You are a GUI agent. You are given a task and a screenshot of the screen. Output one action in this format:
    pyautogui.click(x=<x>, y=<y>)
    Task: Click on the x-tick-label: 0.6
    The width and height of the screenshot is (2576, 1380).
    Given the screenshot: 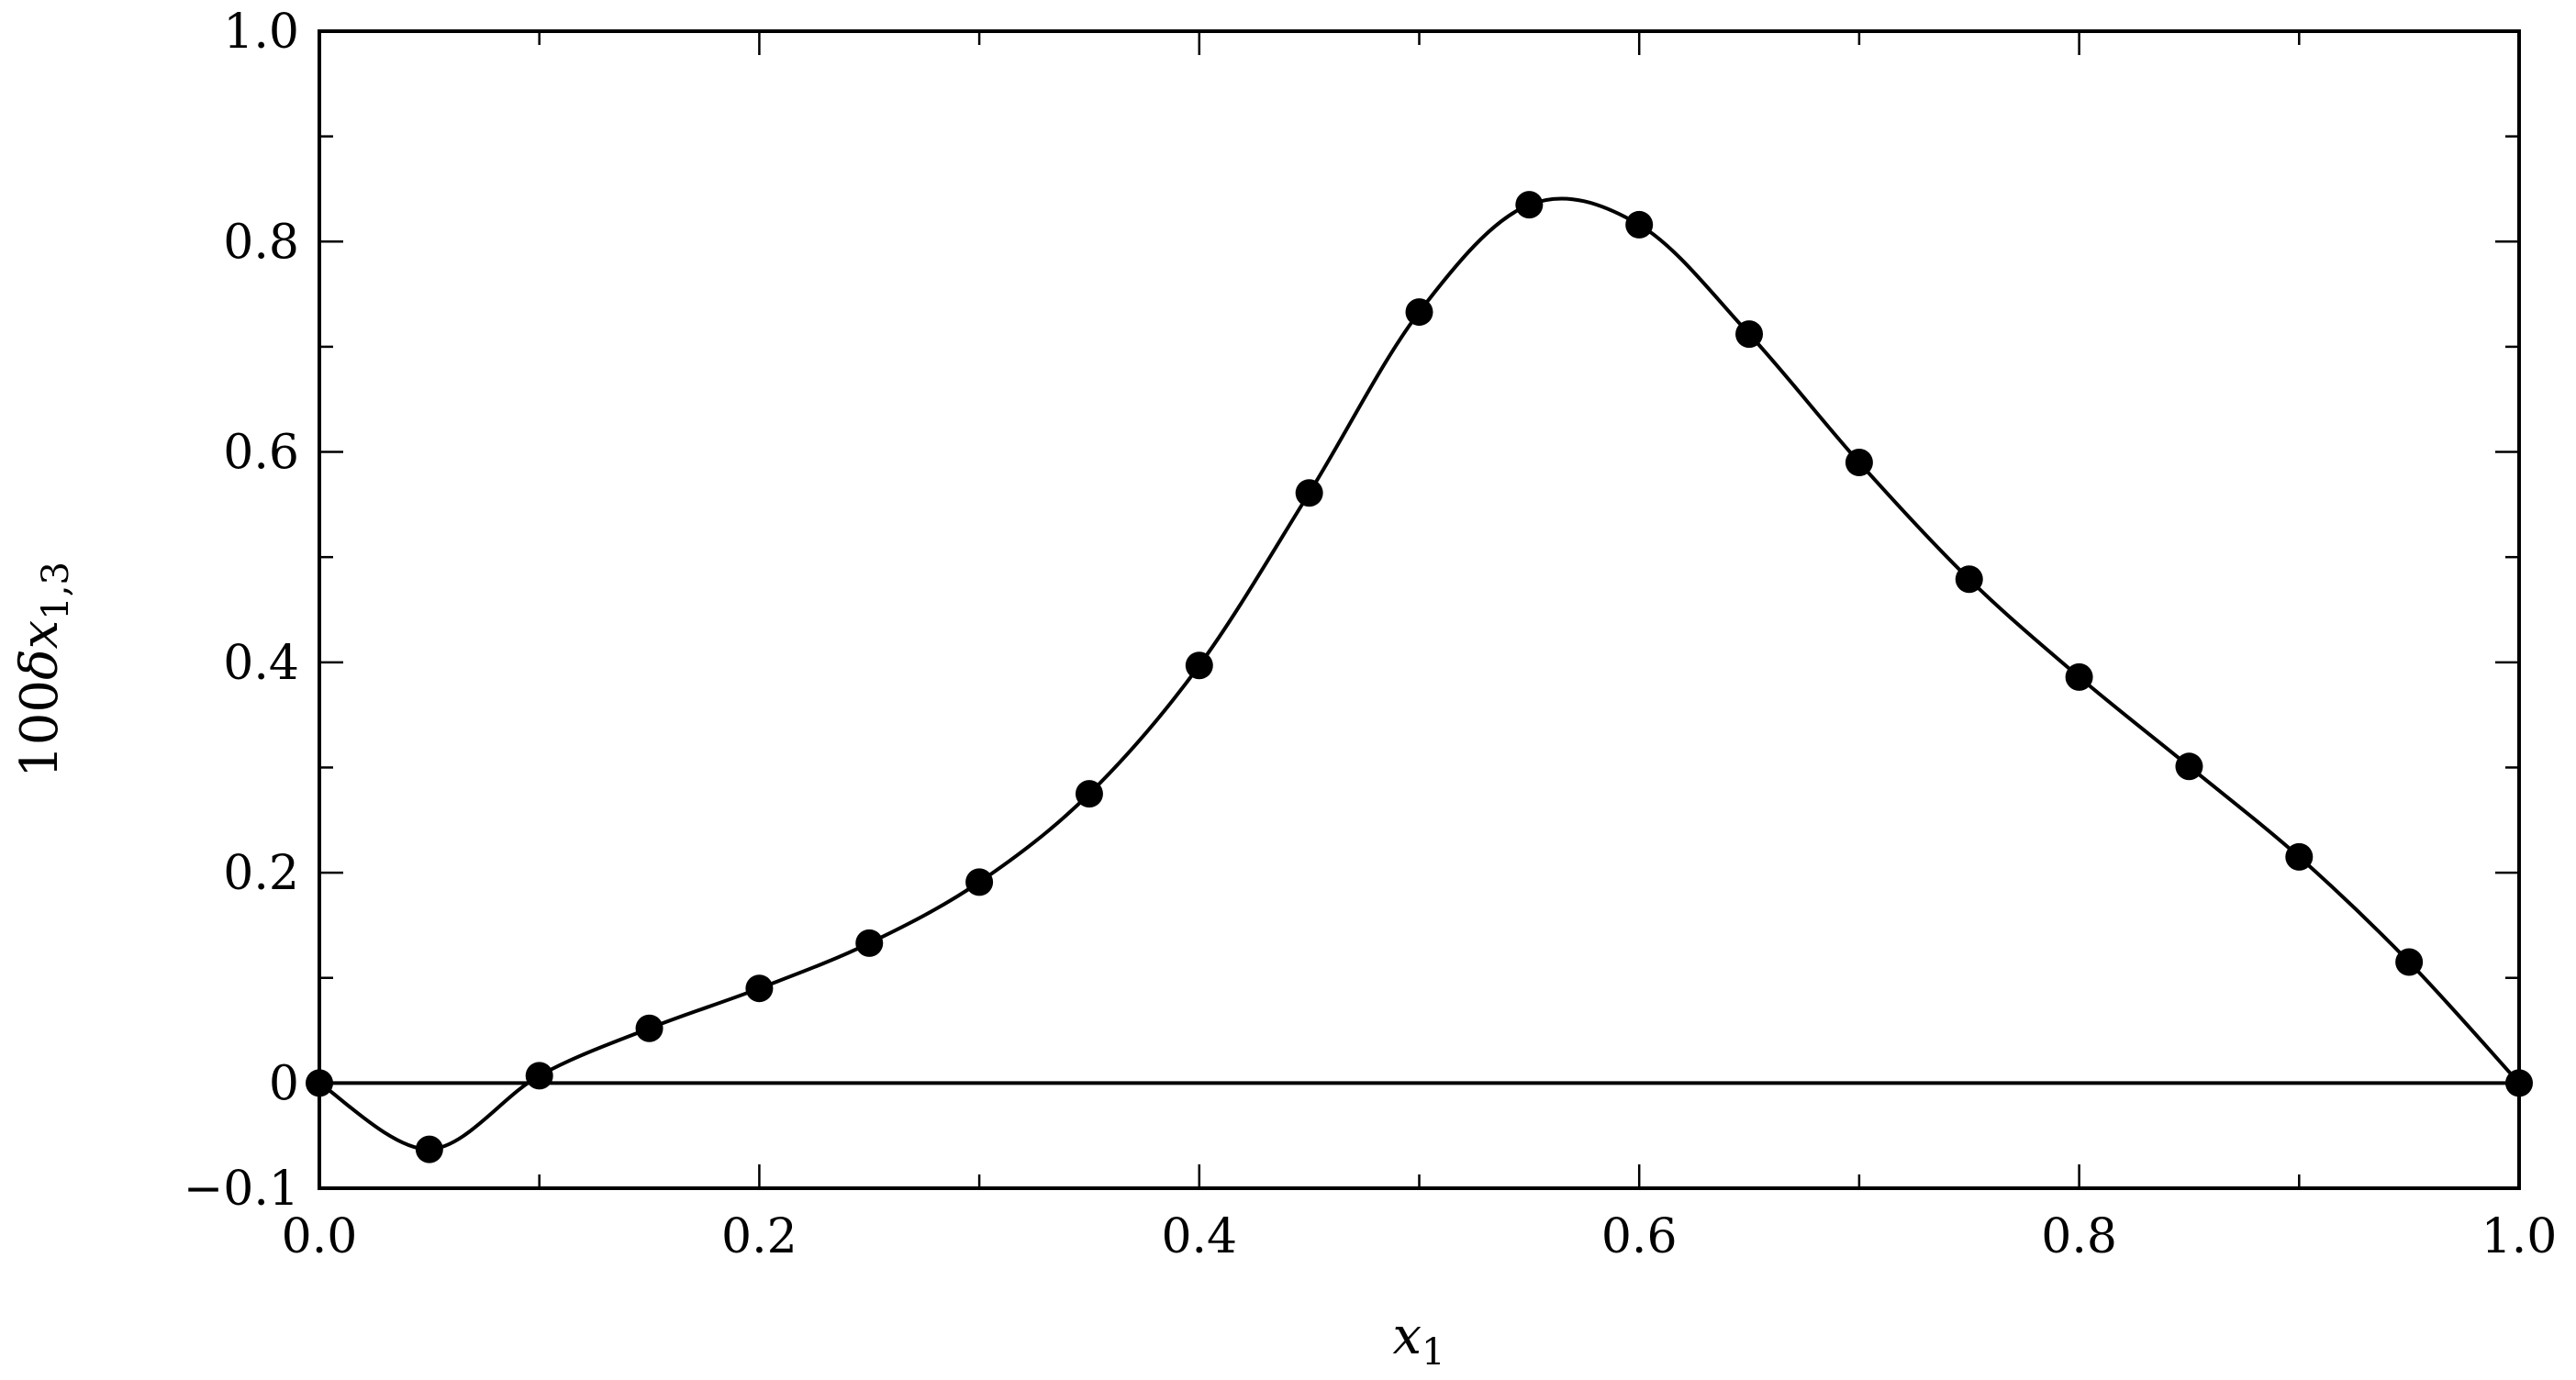 What is the action you would take?
    pyautogui.click(x=1640, y=1236)
    